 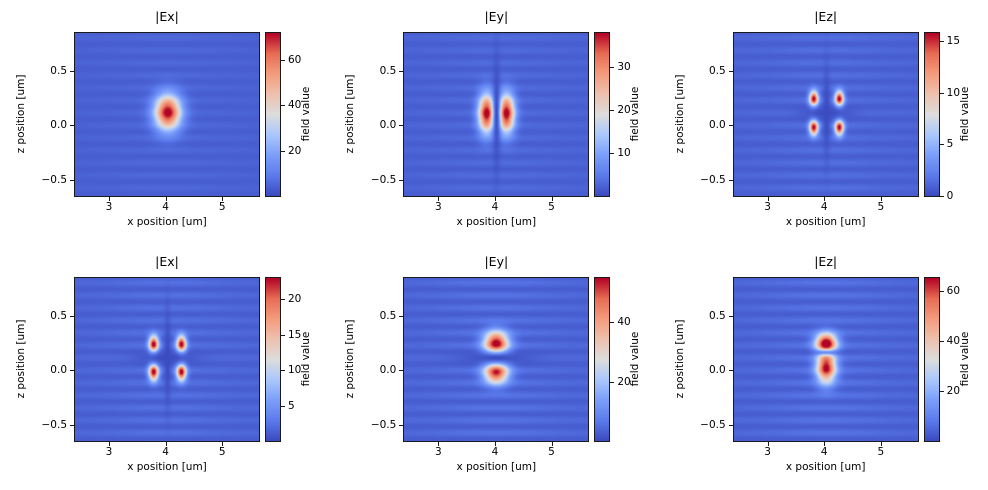 I want to click on colorbar-tick-label: 0, so click(x=950, y=196).